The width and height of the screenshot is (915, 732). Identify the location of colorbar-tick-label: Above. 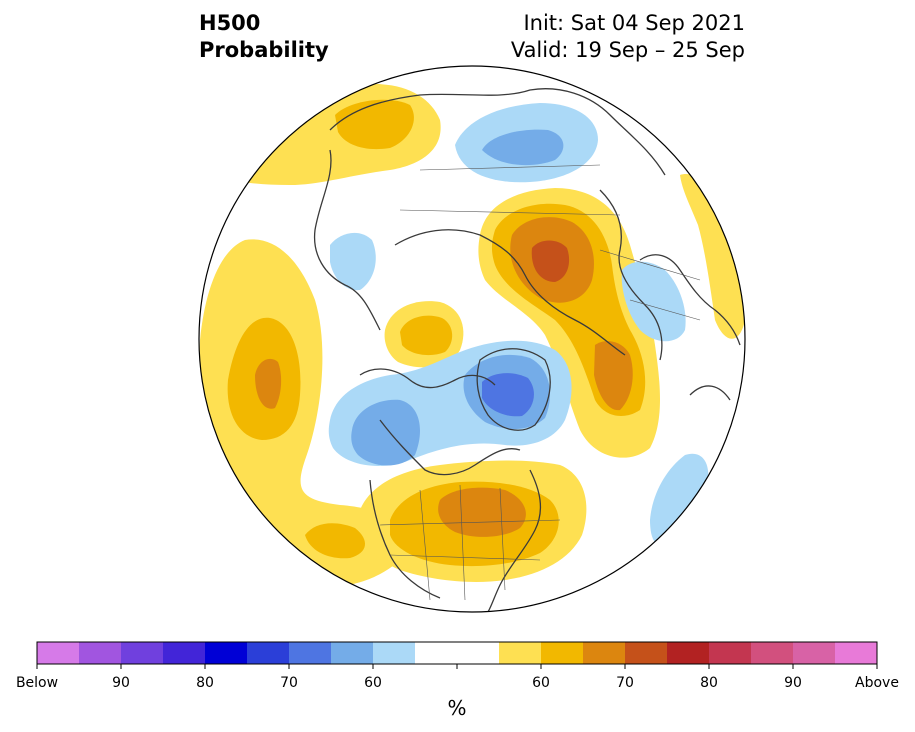
(877, 683).